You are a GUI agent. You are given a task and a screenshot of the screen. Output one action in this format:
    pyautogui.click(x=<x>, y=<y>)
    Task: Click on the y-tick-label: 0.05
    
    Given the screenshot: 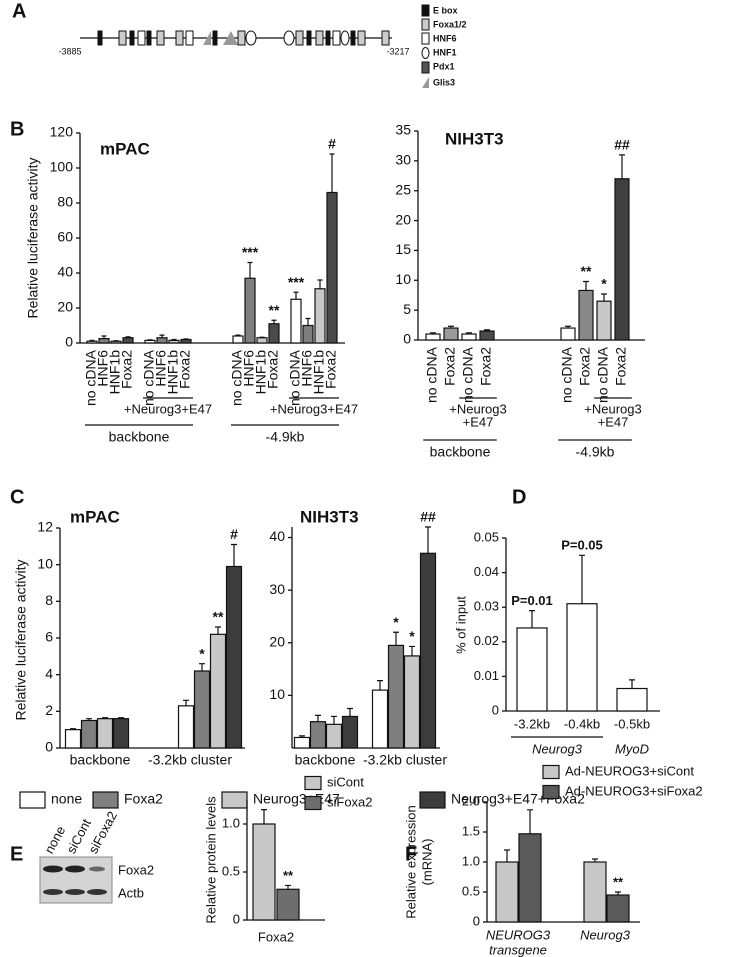 What is the action you would take?
    pyautogui.click(x=486, y=536)
    